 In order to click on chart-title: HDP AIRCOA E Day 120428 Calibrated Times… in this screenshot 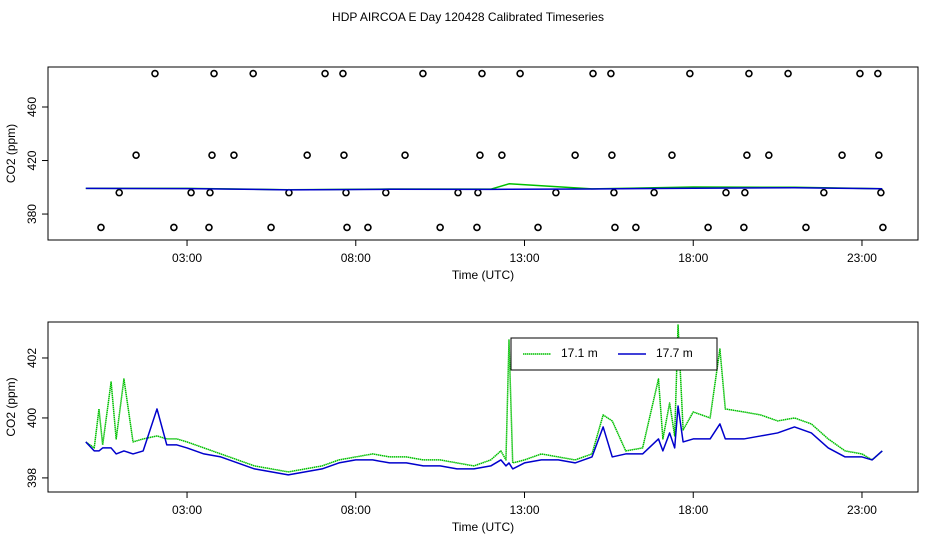, I will do `click(468, 17)`.